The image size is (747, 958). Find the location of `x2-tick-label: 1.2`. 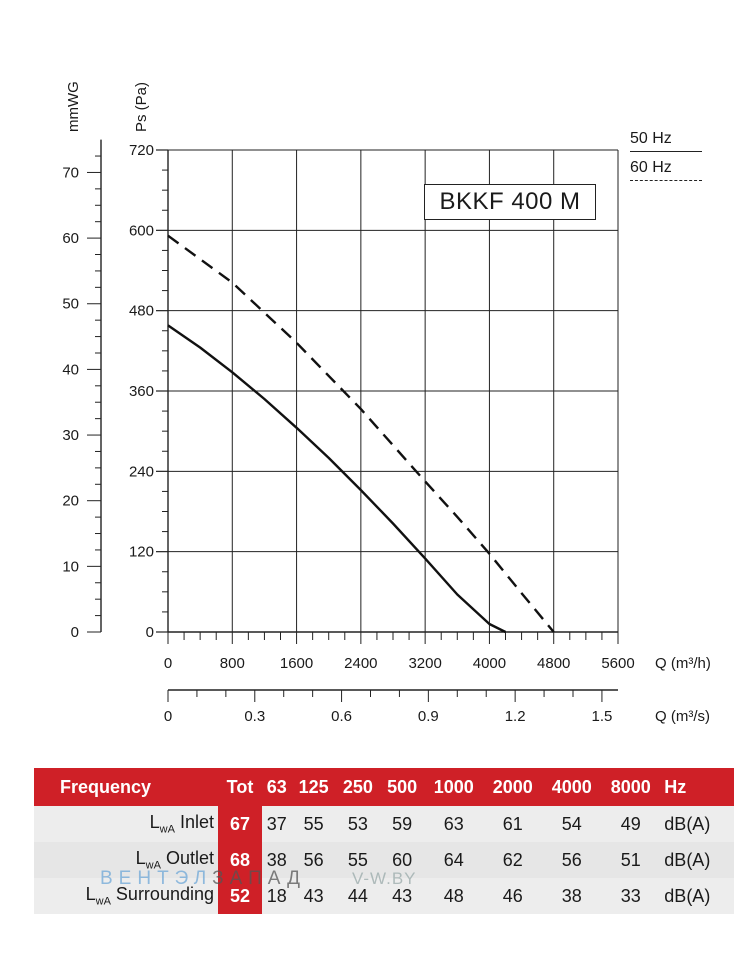

x2-tick-label: 1.2 is located at coordinates (515, 716).